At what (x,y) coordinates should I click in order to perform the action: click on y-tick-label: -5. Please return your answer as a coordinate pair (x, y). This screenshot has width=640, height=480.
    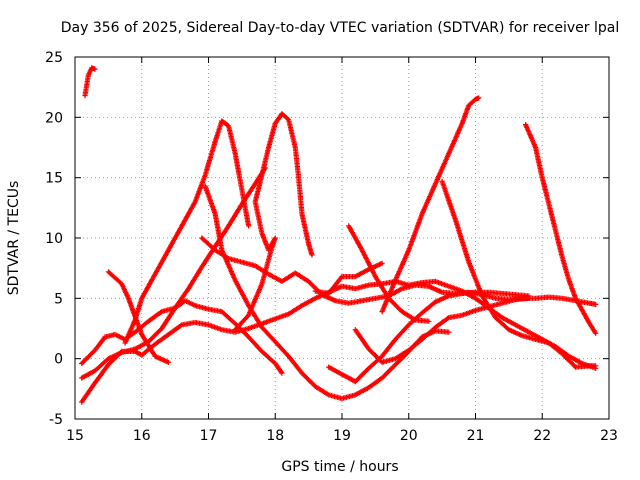
    Looking at the image, I should click on (56, 420).